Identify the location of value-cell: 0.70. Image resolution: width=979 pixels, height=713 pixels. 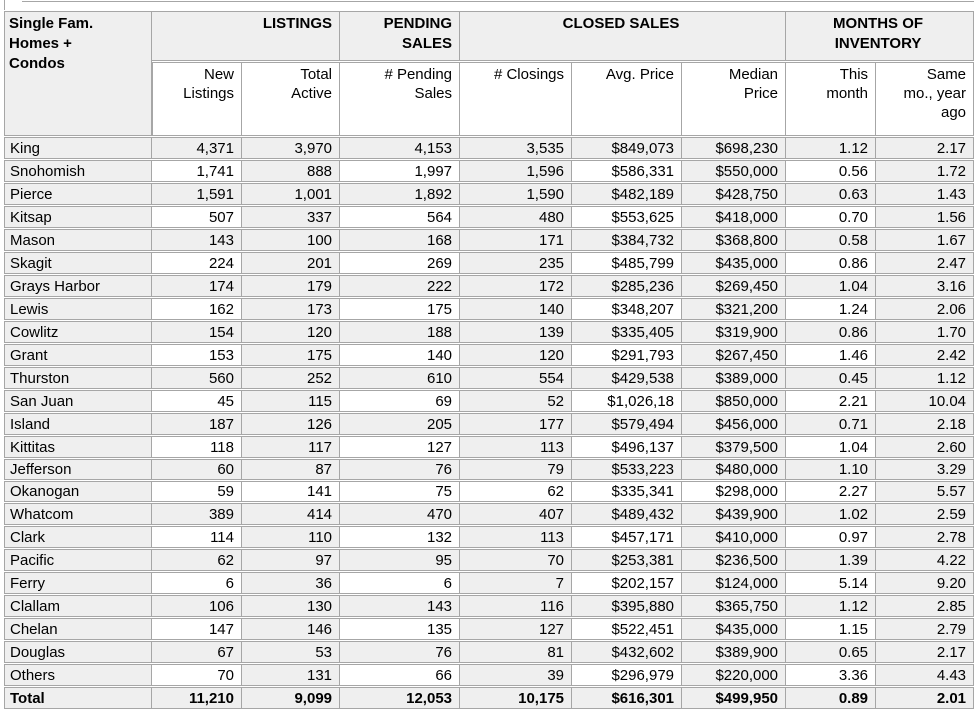
(831, 217).